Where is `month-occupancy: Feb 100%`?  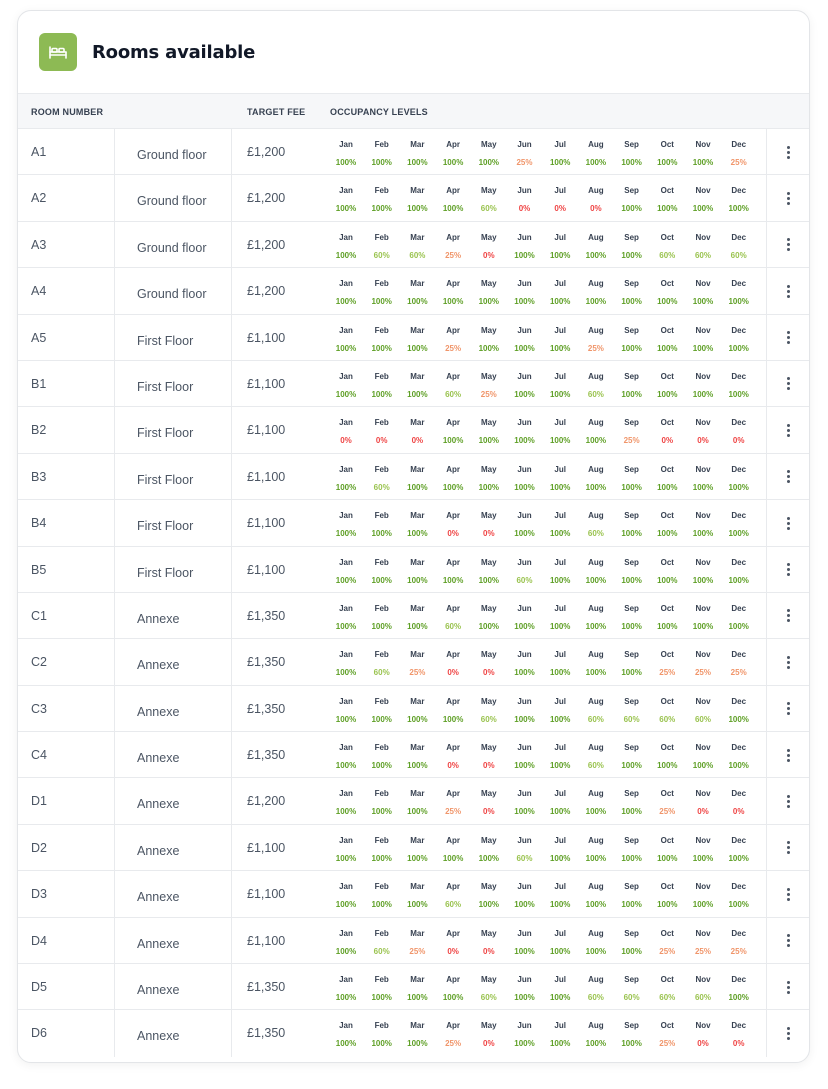 month-occupancy: Feb 100% is located at coordinates (382, 525).